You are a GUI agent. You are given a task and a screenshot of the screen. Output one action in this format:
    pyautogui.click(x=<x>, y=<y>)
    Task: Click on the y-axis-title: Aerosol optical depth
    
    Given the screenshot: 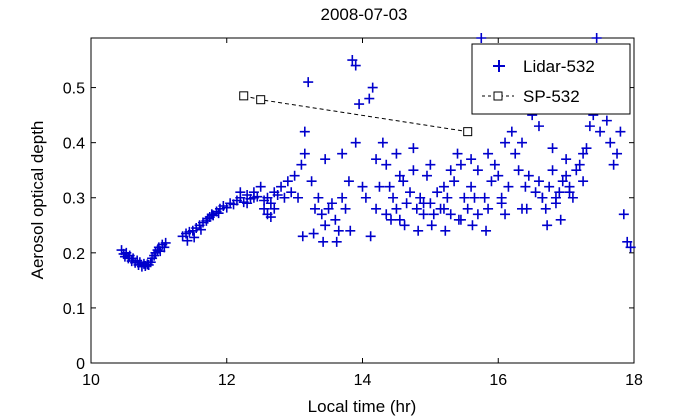 What is the action you would take?
    pyautogui.click(x=37, y=200)
    